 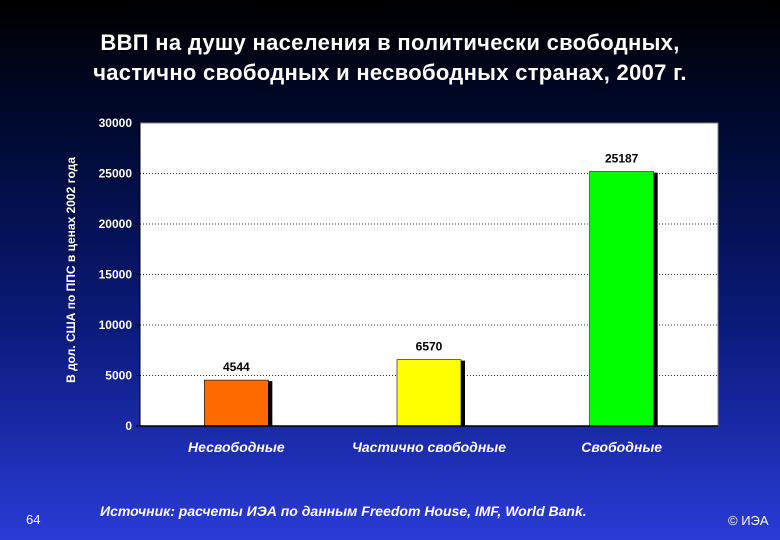 I want to click on y-tick-label: 25000, so click(x=116, y=174).